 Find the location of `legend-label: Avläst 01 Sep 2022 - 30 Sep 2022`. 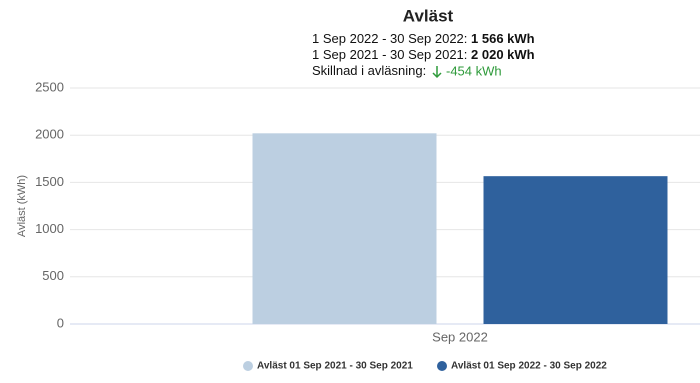

legend-label: Avläst 01 Sep 2022 - 30 Sep 2022 is located at coordinates (529, 366).